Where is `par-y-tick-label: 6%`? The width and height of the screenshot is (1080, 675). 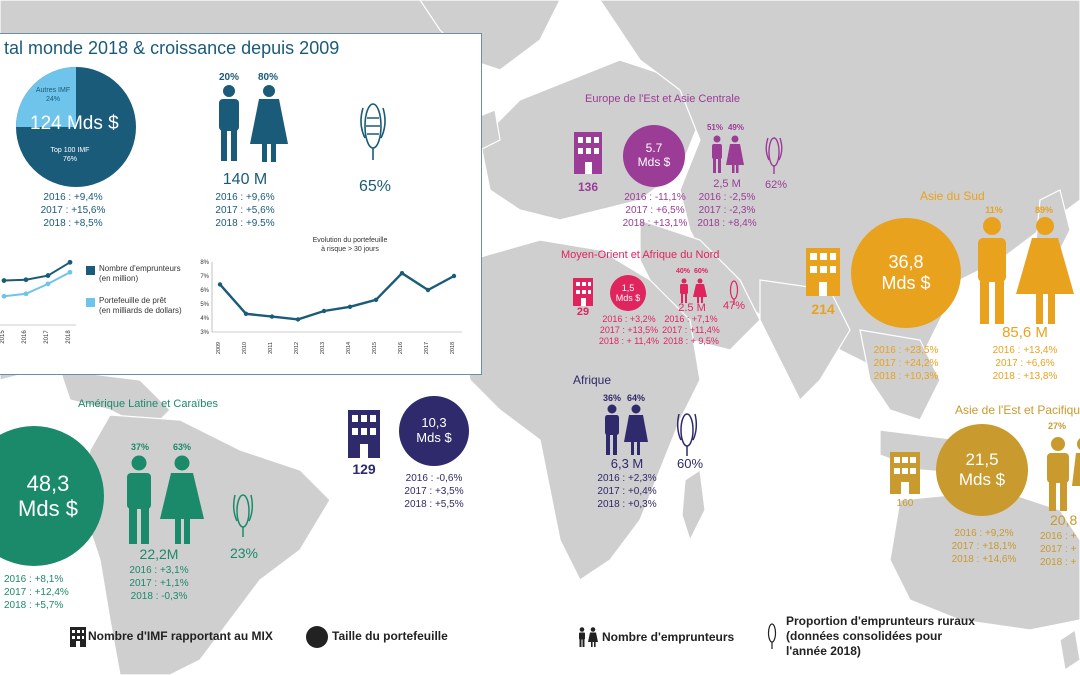 par-y-tick-label: 6% is located at coordinates (204, 291).